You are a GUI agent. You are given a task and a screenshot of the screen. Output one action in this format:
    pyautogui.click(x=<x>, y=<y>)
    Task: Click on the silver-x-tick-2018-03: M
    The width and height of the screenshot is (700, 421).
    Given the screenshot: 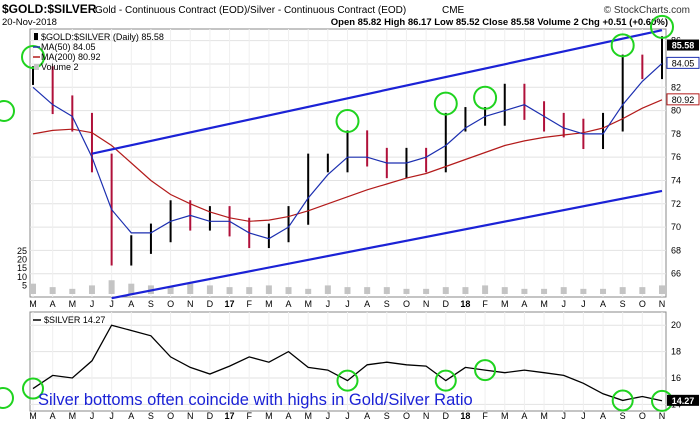 What is the action you would take?
    pyautogui.click(x=505, y=416)
    